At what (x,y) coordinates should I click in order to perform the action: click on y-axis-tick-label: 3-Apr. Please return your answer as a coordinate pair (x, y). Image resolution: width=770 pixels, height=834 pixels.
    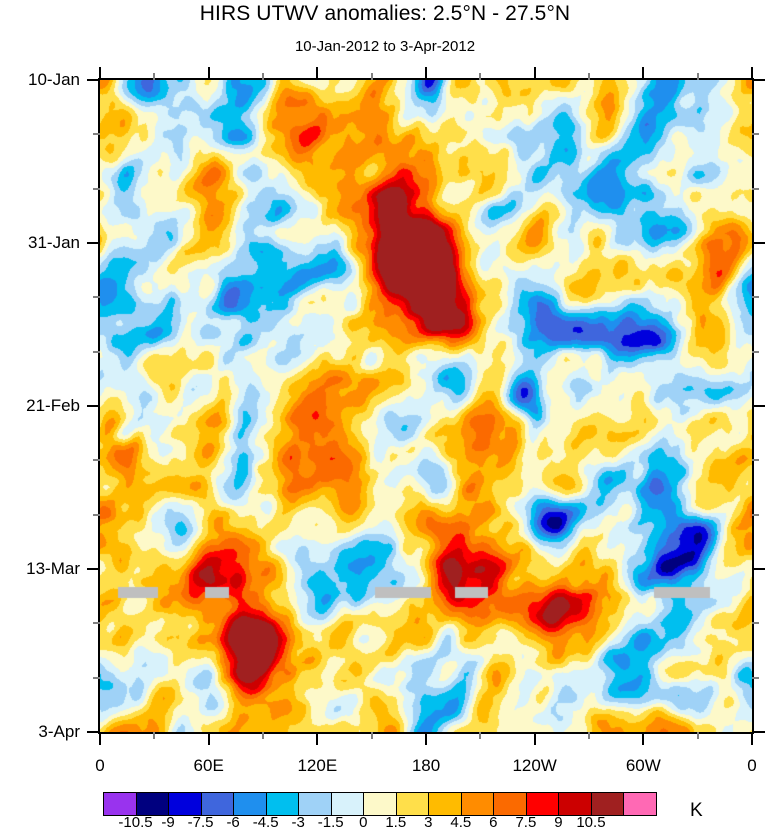
    Looking at the image, I should click on (59, 731).